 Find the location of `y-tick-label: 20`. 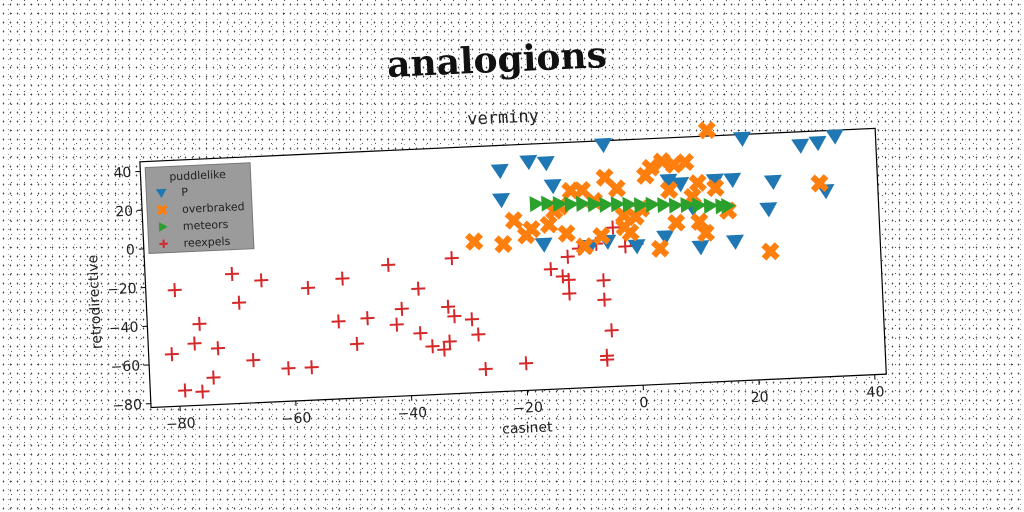

y-tick-label: 20 is located at coordinates (124, 212).